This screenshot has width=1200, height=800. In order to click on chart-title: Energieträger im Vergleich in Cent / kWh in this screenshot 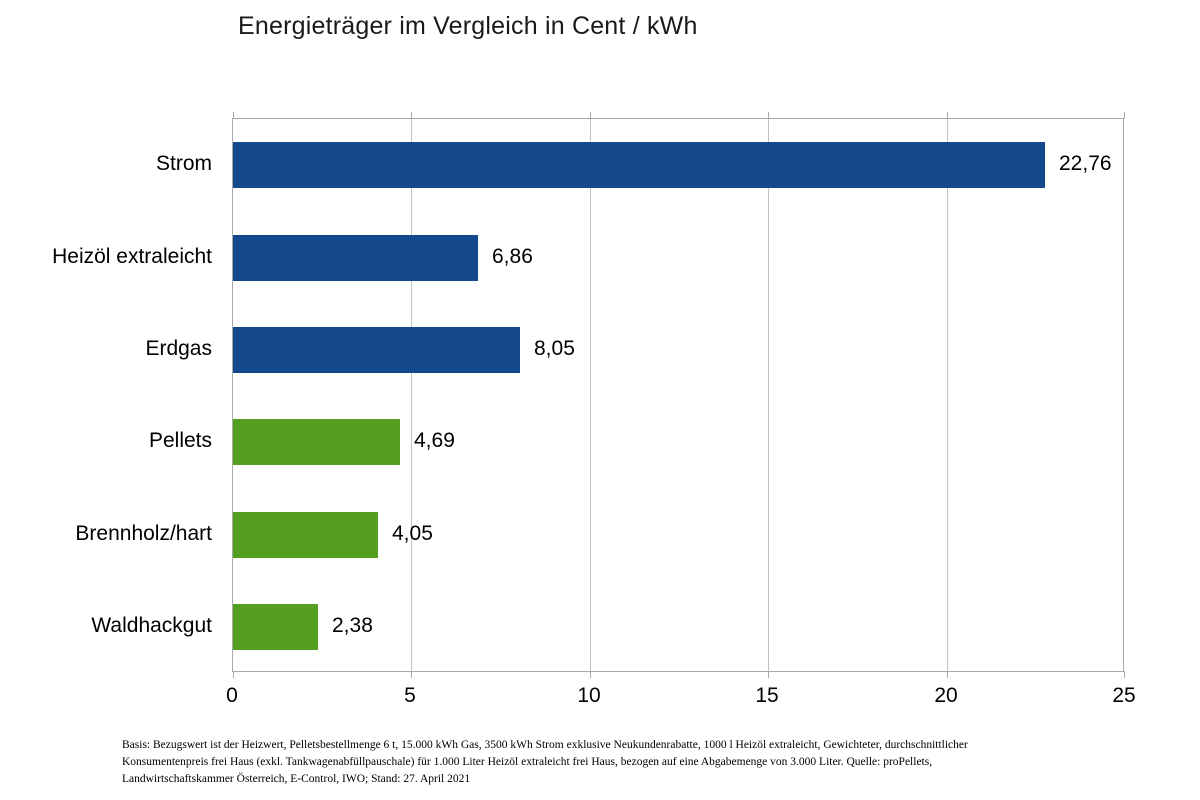, I will do `click(468, 26)`.